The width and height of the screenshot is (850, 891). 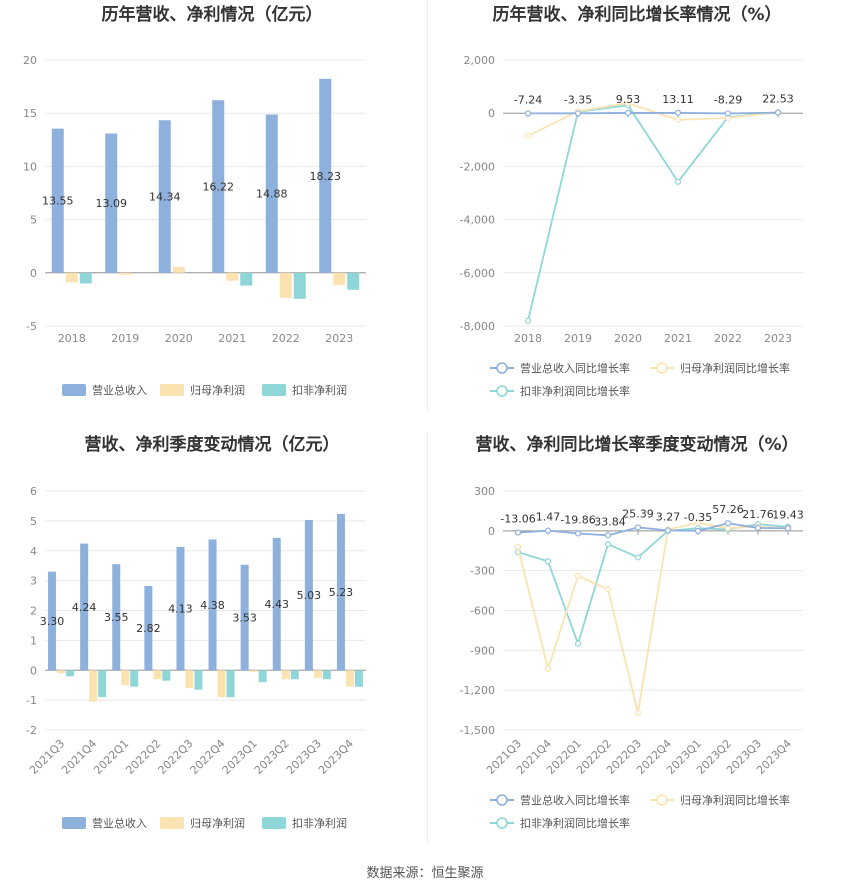 What do you see at coordinates (31, 326) in the screenshot?
I see `y-tick-label: -5` at bounding box center [31, 326].